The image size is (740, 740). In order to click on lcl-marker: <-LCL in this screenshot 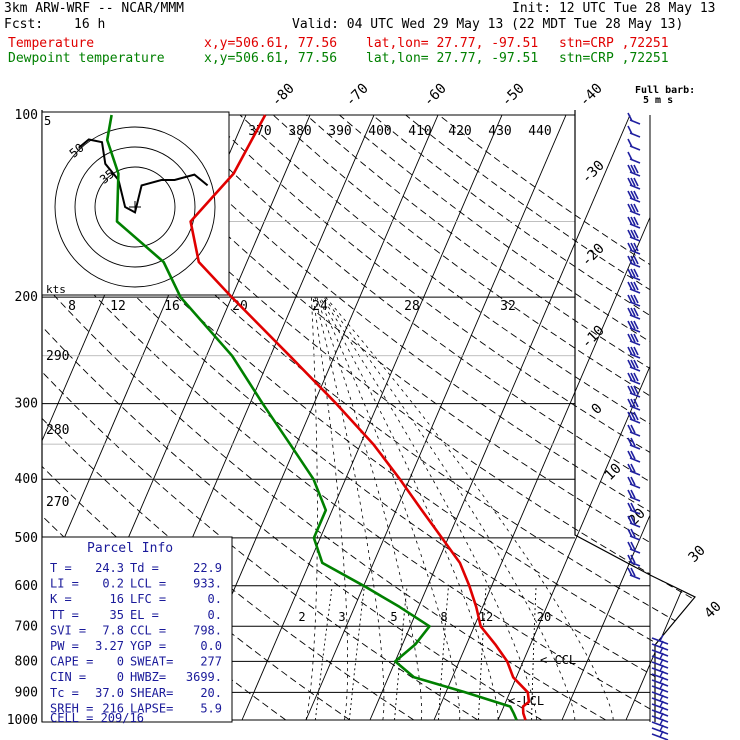, I will do `click(526, 701)`.